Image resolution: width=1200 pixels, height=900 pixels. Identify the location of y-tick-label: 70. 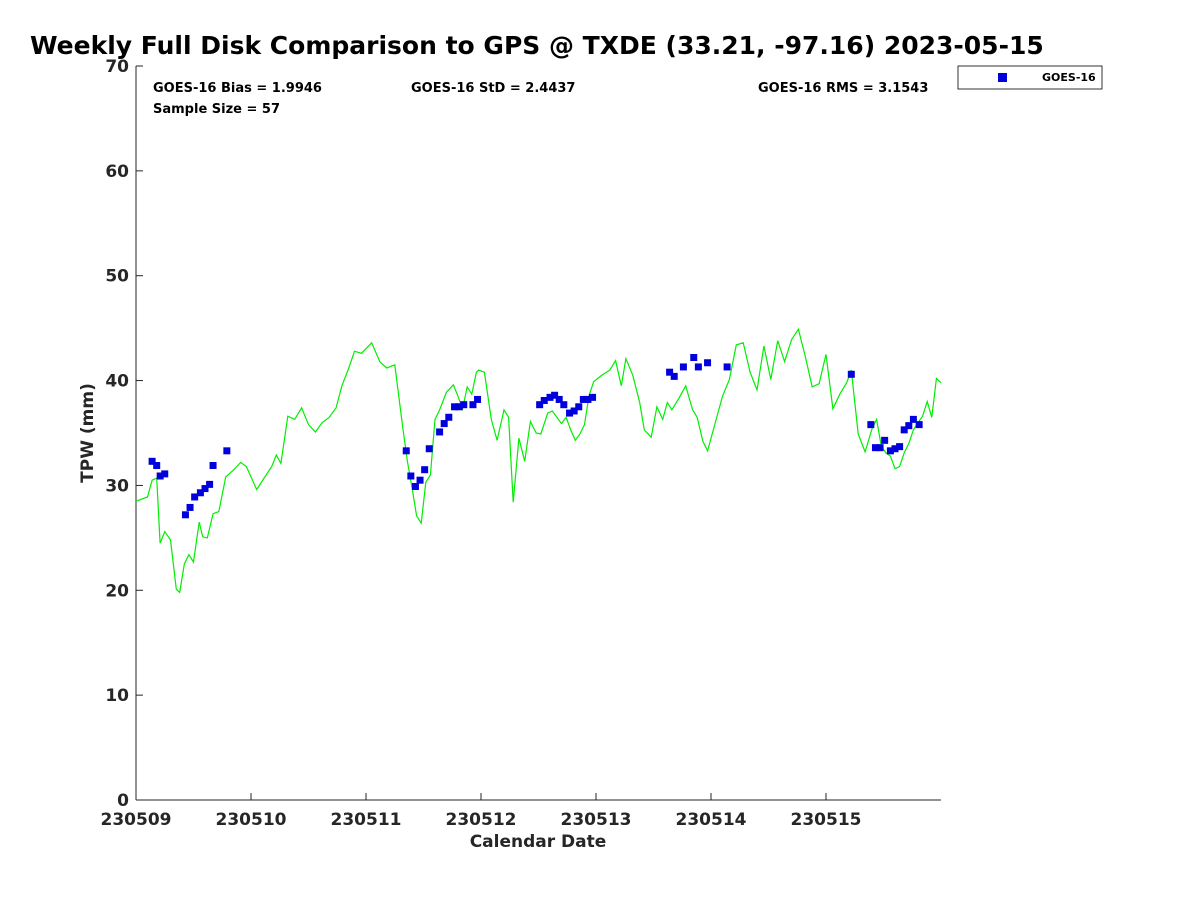
(117, 67).